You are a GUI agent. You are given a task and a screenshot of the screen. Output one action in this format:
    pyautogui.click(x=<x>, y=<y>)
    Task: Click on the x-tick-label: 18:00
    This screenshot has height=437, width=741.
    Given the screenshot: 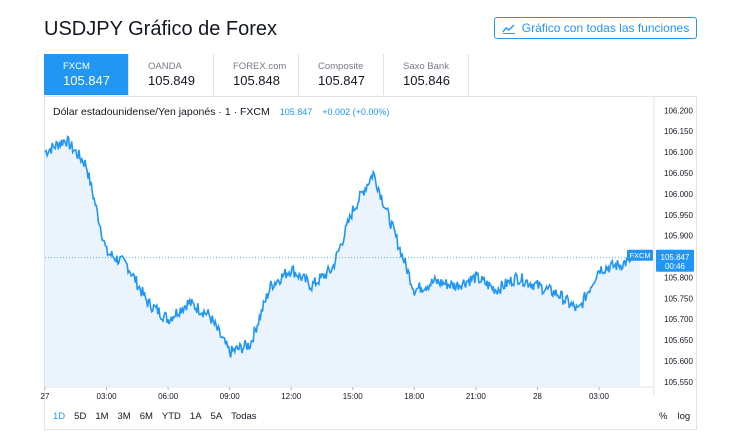 What is the action you would take?
    pyautogui.click(x=414, y=396)
    